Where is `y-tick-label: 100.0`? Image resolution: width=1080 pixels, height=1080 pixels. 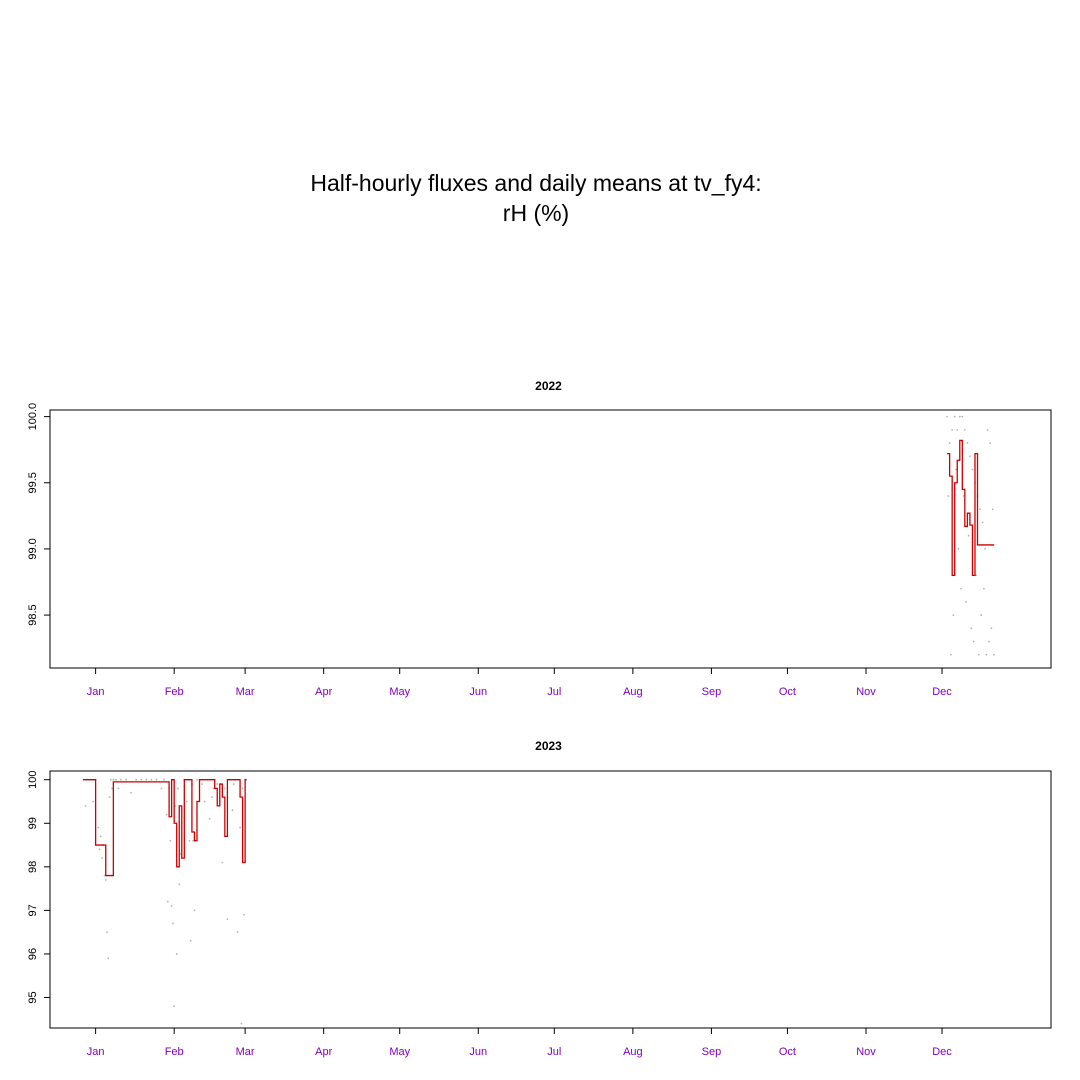
y-tick-label: 100.0 is located at coordinates (33, 417).